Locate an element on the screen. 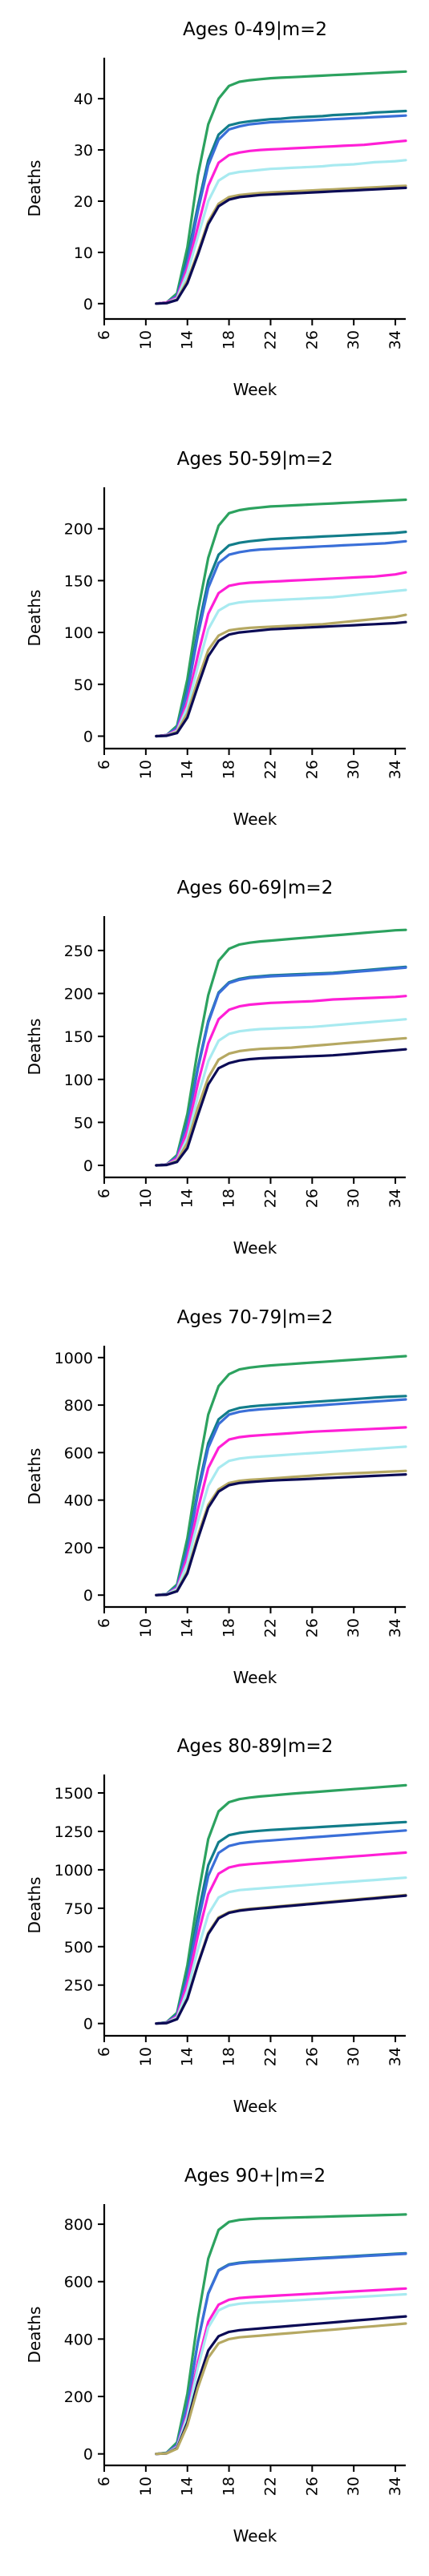  chart-title: Ages 0-49|m=2 is located at coordinates (255, 29).